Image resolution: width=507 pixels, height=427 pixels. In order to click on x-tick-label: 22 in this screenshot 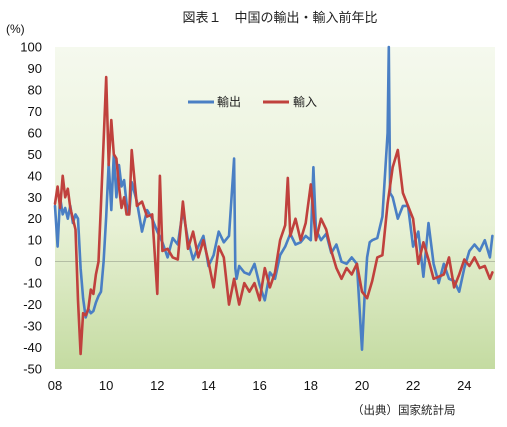, I will do `click(413, 385)`.